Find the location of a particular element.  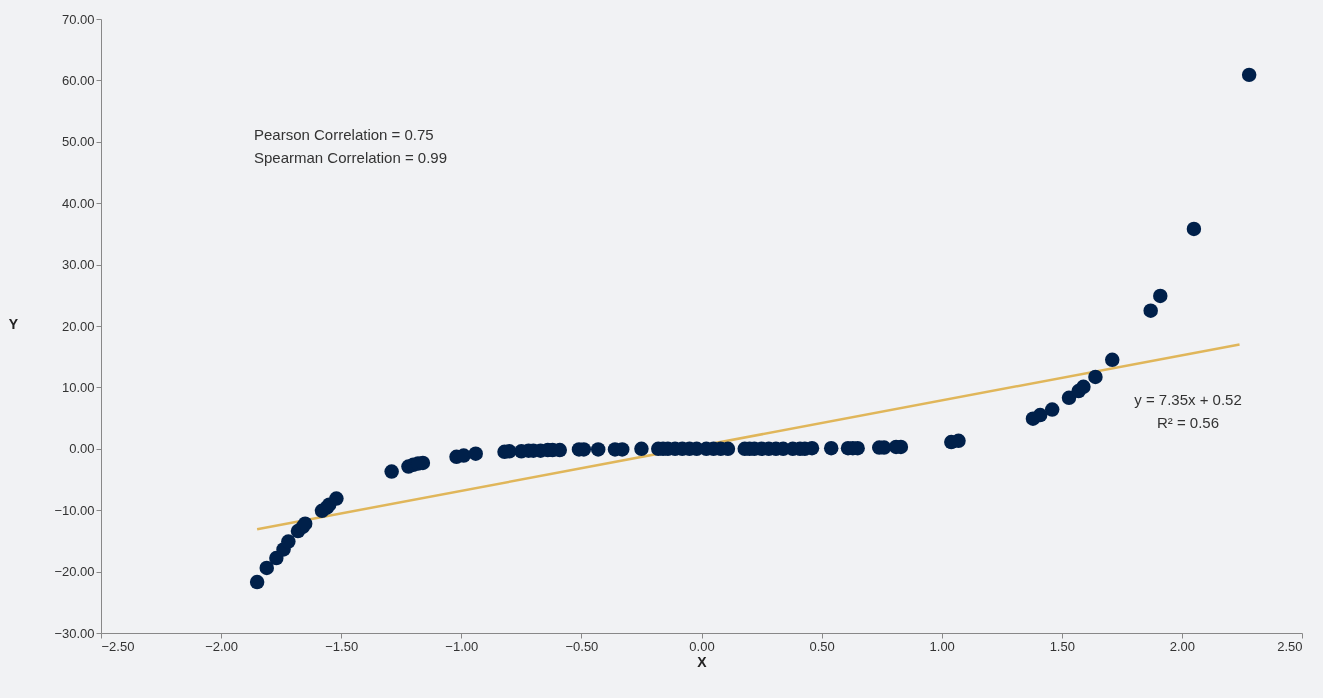

y-tick-label: −30.00 is located at coordinates (74, 633).